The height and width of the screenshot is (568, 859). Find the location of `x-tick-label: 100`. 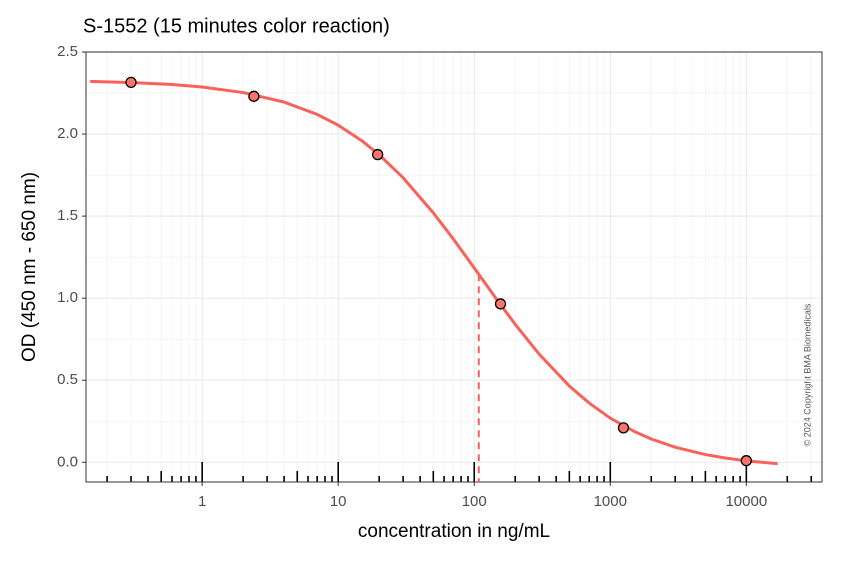

x-tick-label: 100 is located at coordinates (474, 501).